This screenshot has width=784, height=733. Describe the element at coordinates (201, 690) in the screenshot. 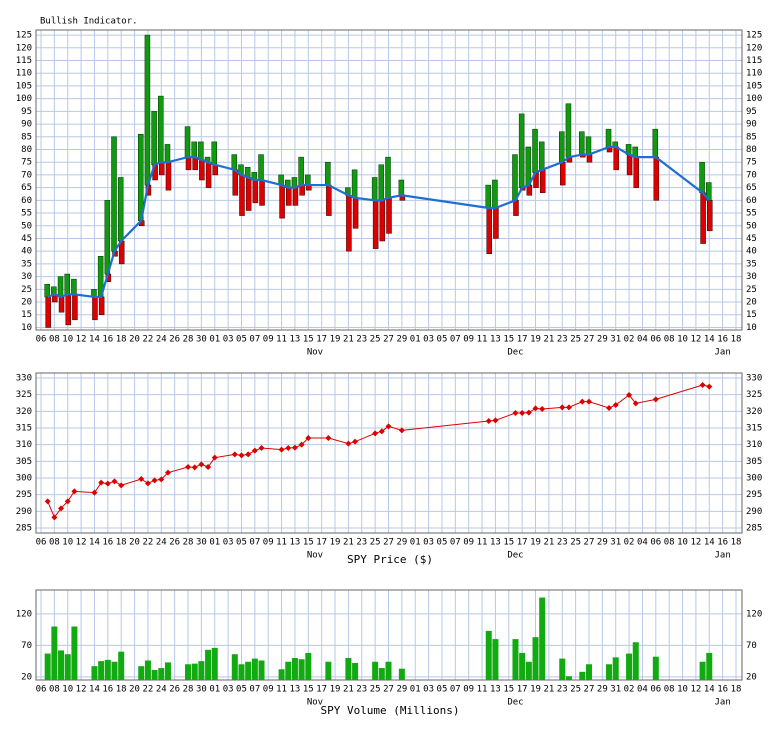

I see `x-tick-label: 30` at that location.